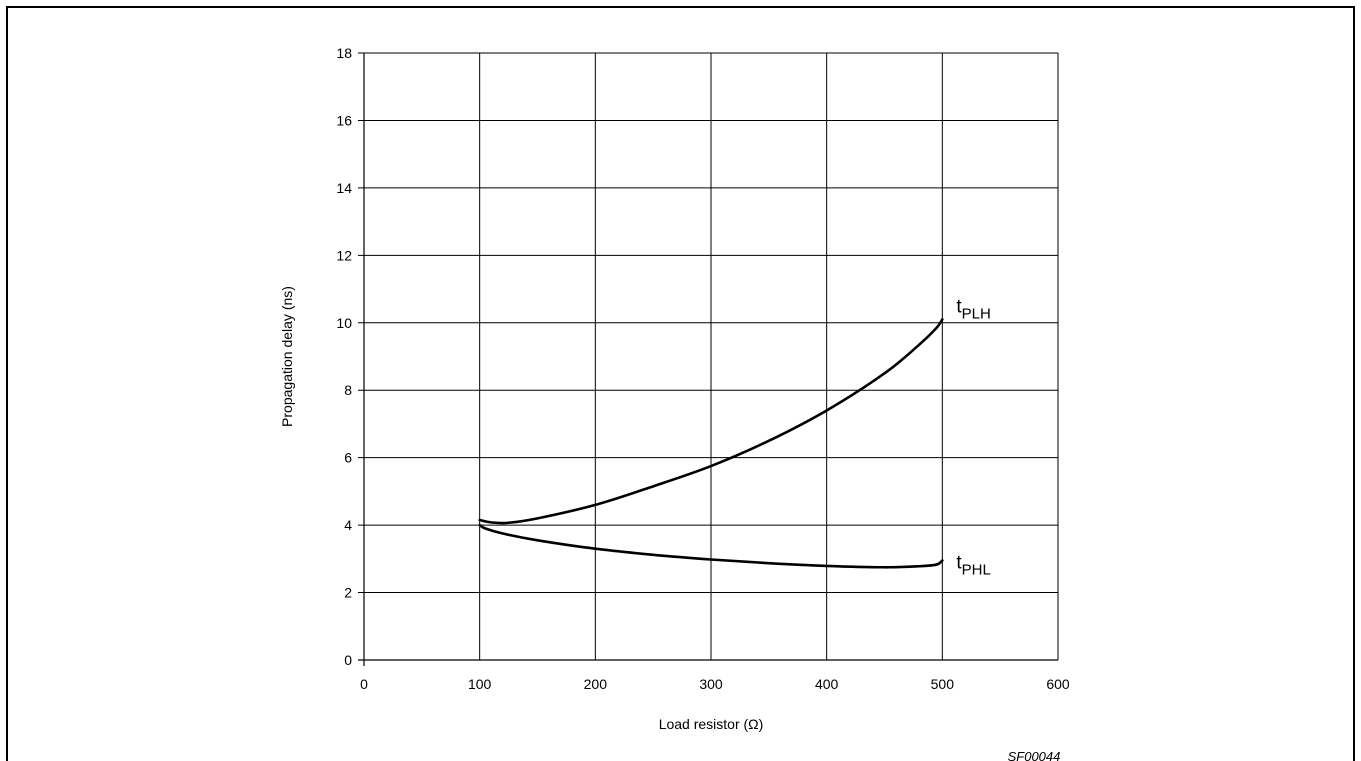 This screenshot has width=1361, height=761. I want to click on y-tick-label-8: 8, so click(348, 390).